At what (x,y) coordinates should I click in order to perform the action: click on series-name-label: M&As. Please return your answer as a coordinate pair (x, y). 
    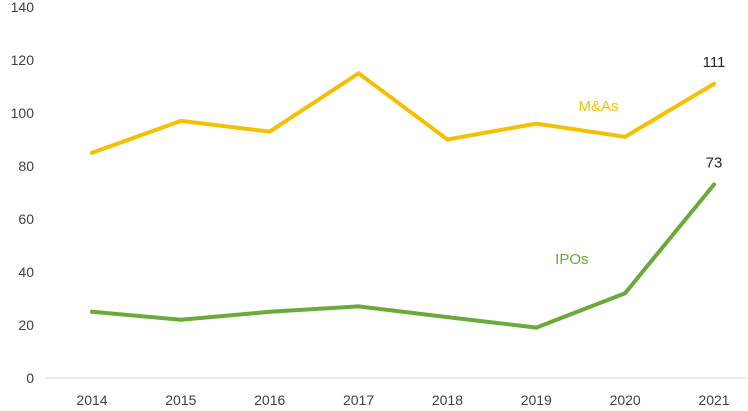
    Looking at the image, I should click on (598, 106).